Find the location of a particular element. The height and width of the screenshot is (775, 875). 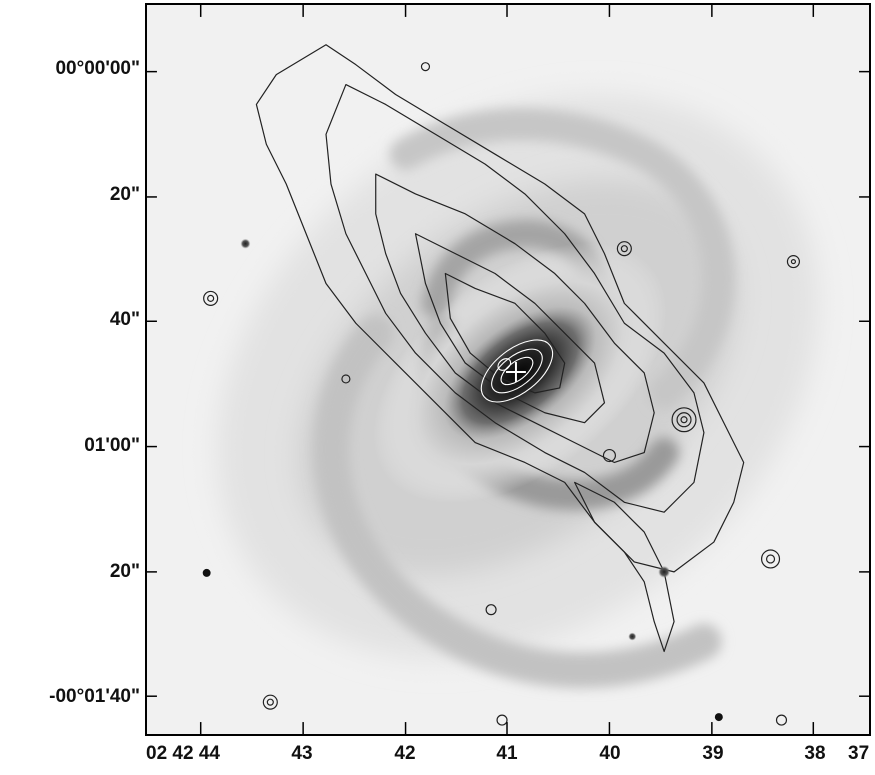

nucleus-cross-icon is located at coordinates (516, 372).